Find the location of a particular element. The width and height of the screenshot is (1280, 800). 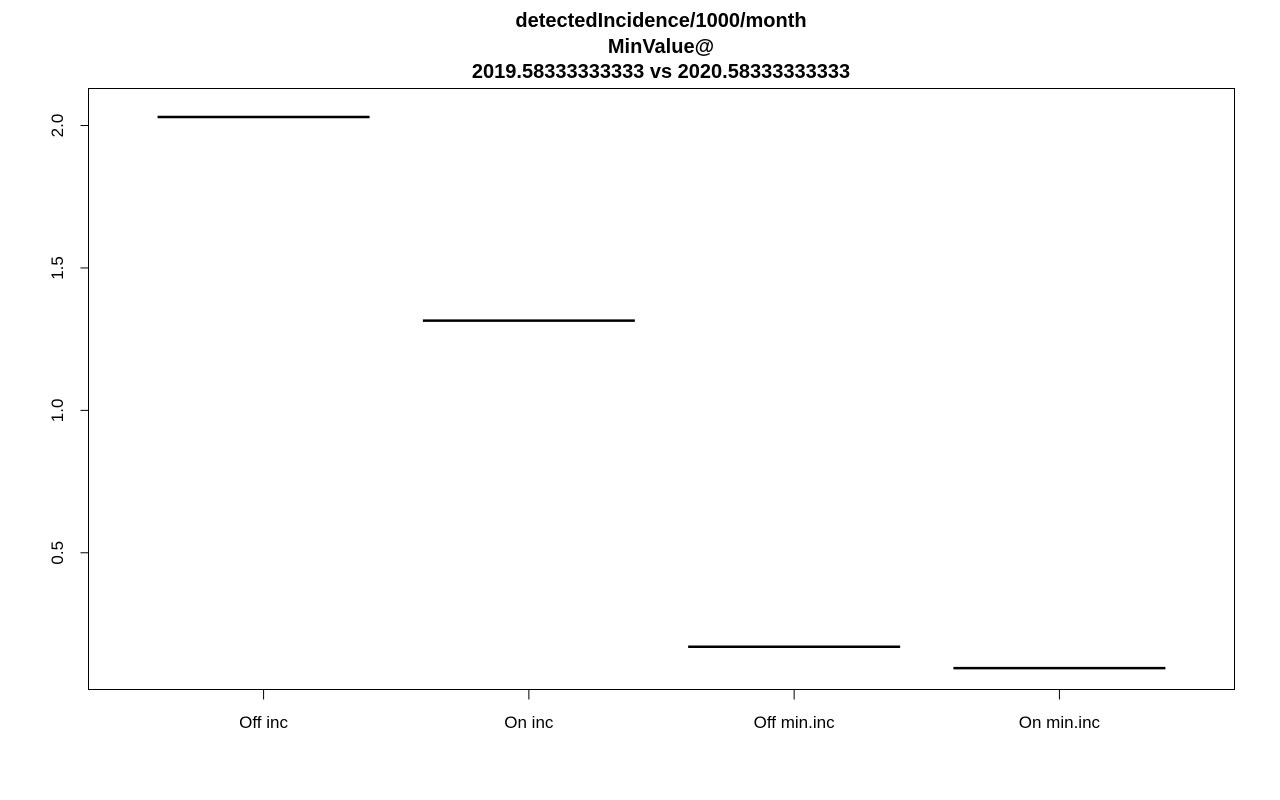

y-tick-label: 0.5 is located at coordinates (57, 553).